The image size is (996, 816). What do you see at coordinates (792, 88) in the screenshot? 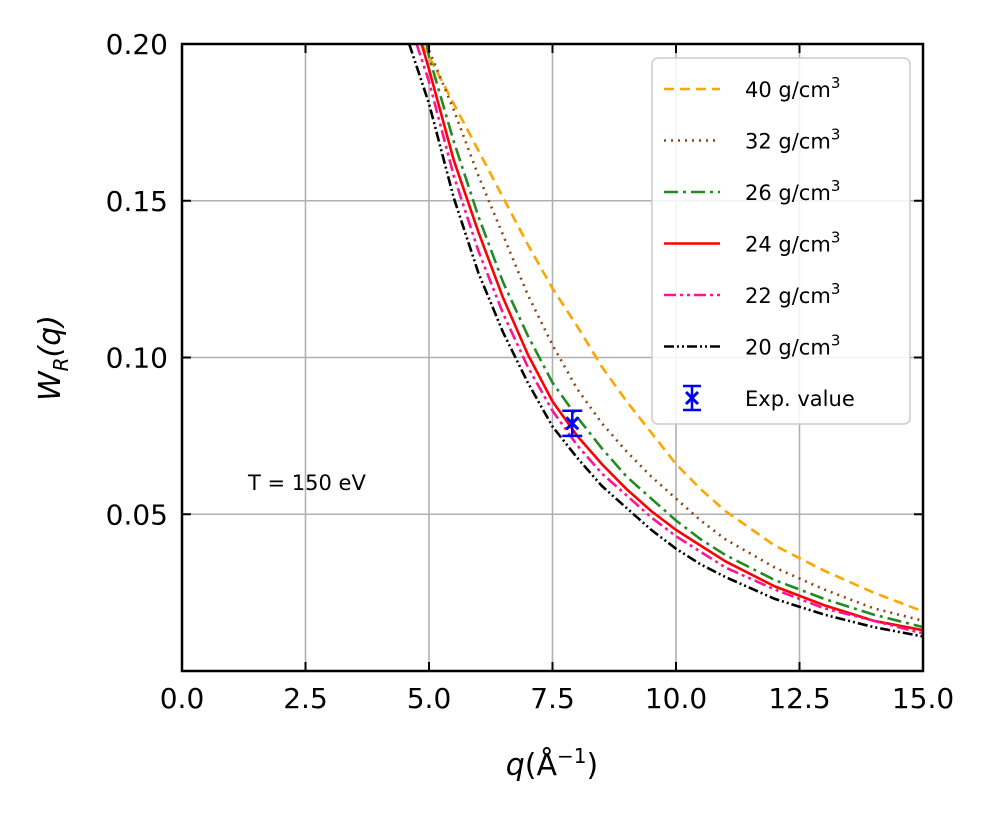
I see `legend-label-0: 40 g/cm3` at bounding box center [792, 88].